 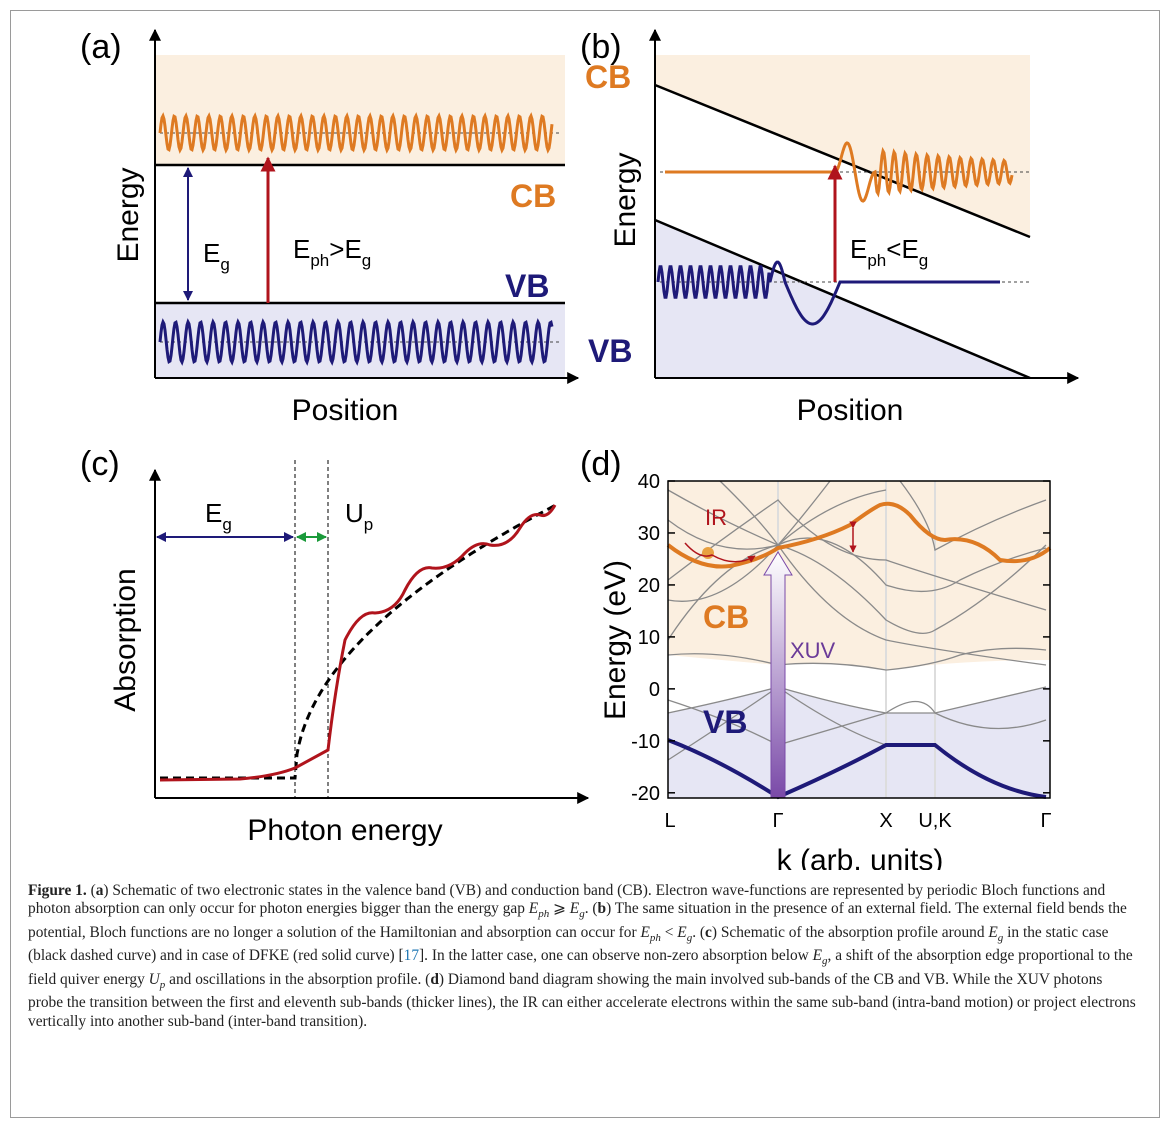 What do you see at coordinates (57, 890) in the screenshot?
I see `caption-text: Figure 1.` at bounding box center [57, 890].